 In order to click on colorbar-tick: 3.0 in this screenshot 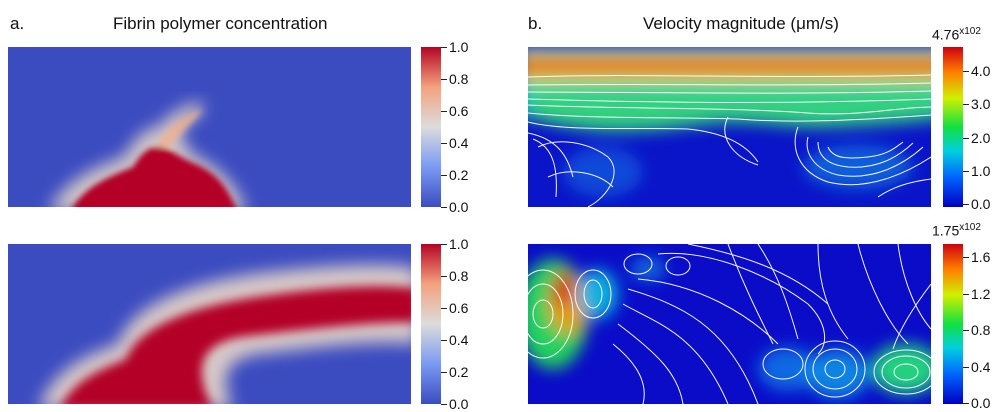, I will do `click(976, 104)`.